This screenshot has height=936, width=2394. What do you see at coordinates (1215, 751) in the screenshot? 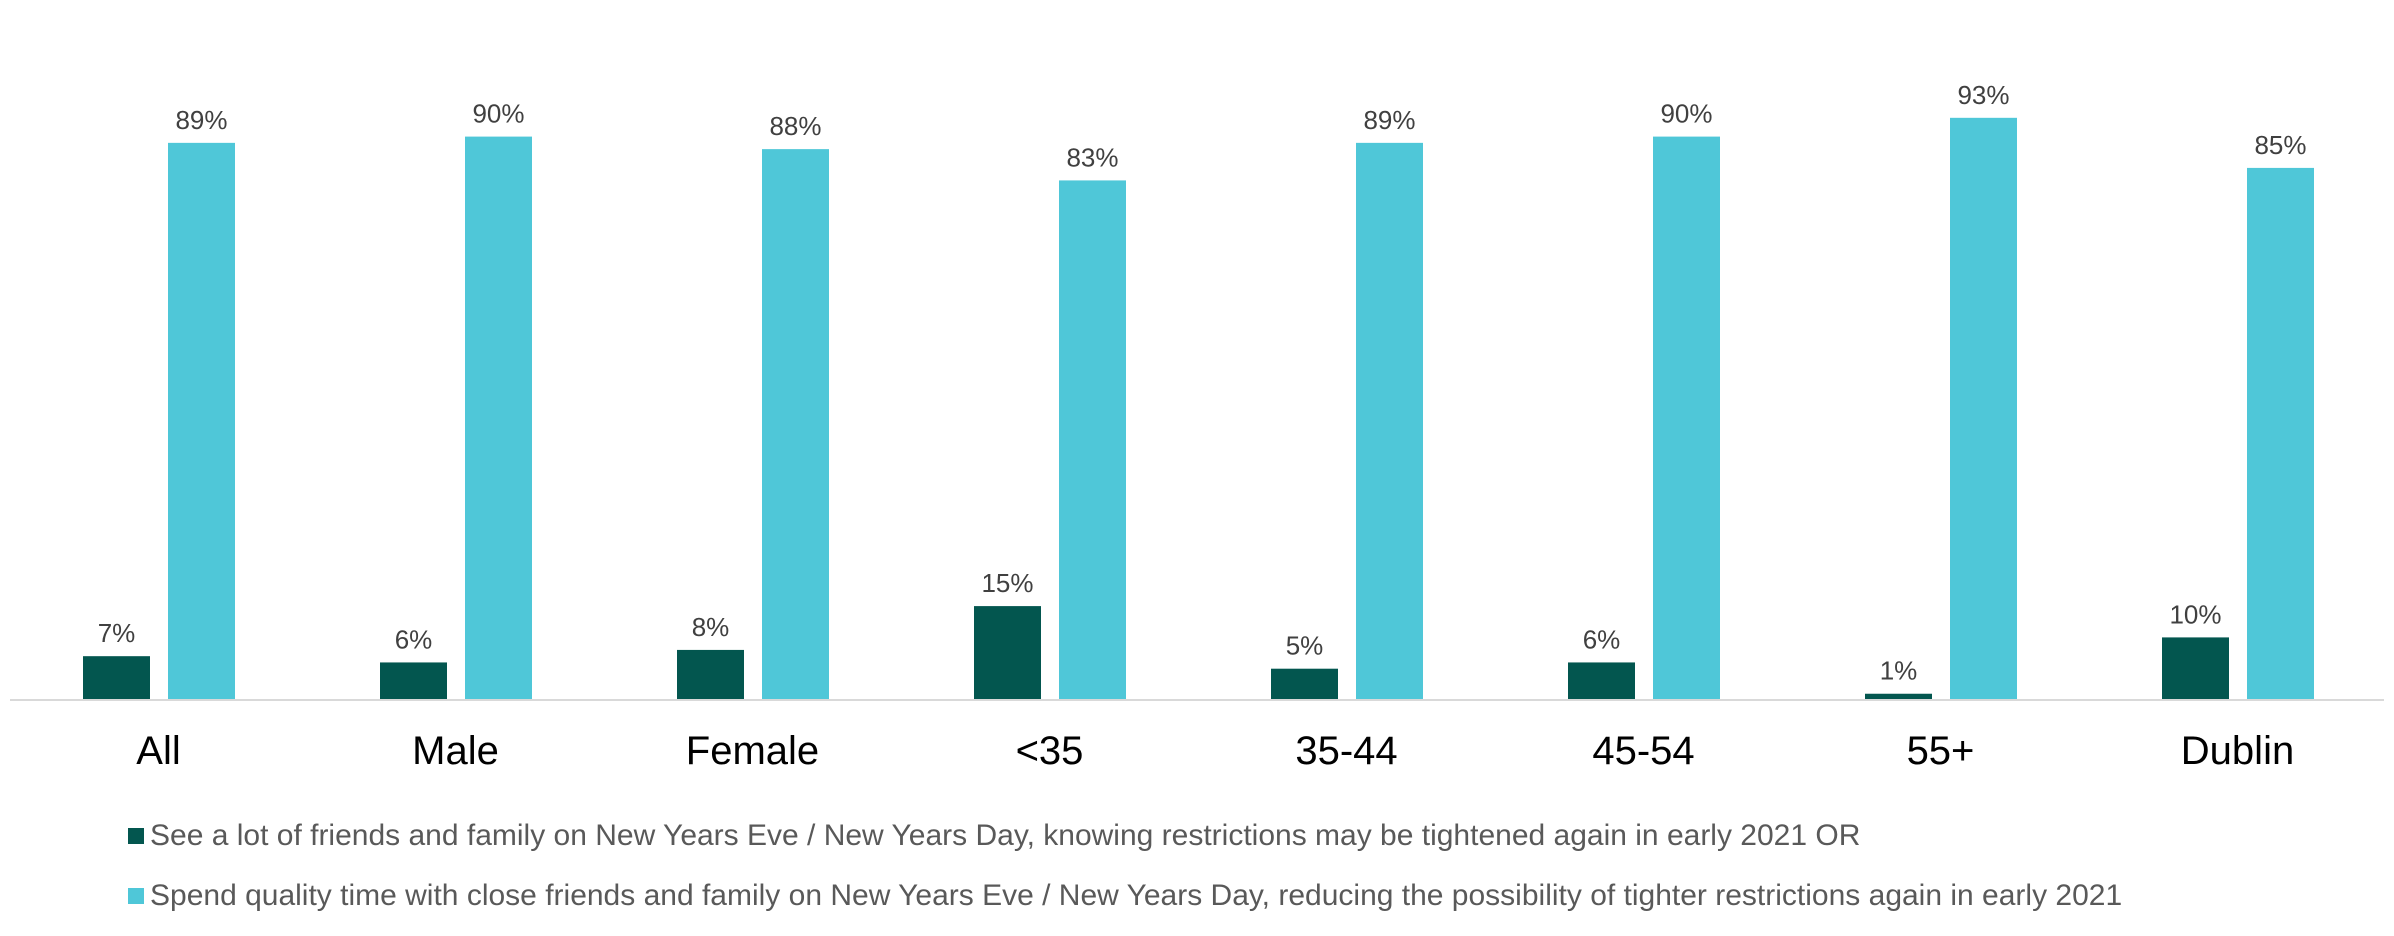
I see `category-labels-group: All Male Female <35 35-44 45-54 55+ Dublin` at bounding box center [1215, 751].